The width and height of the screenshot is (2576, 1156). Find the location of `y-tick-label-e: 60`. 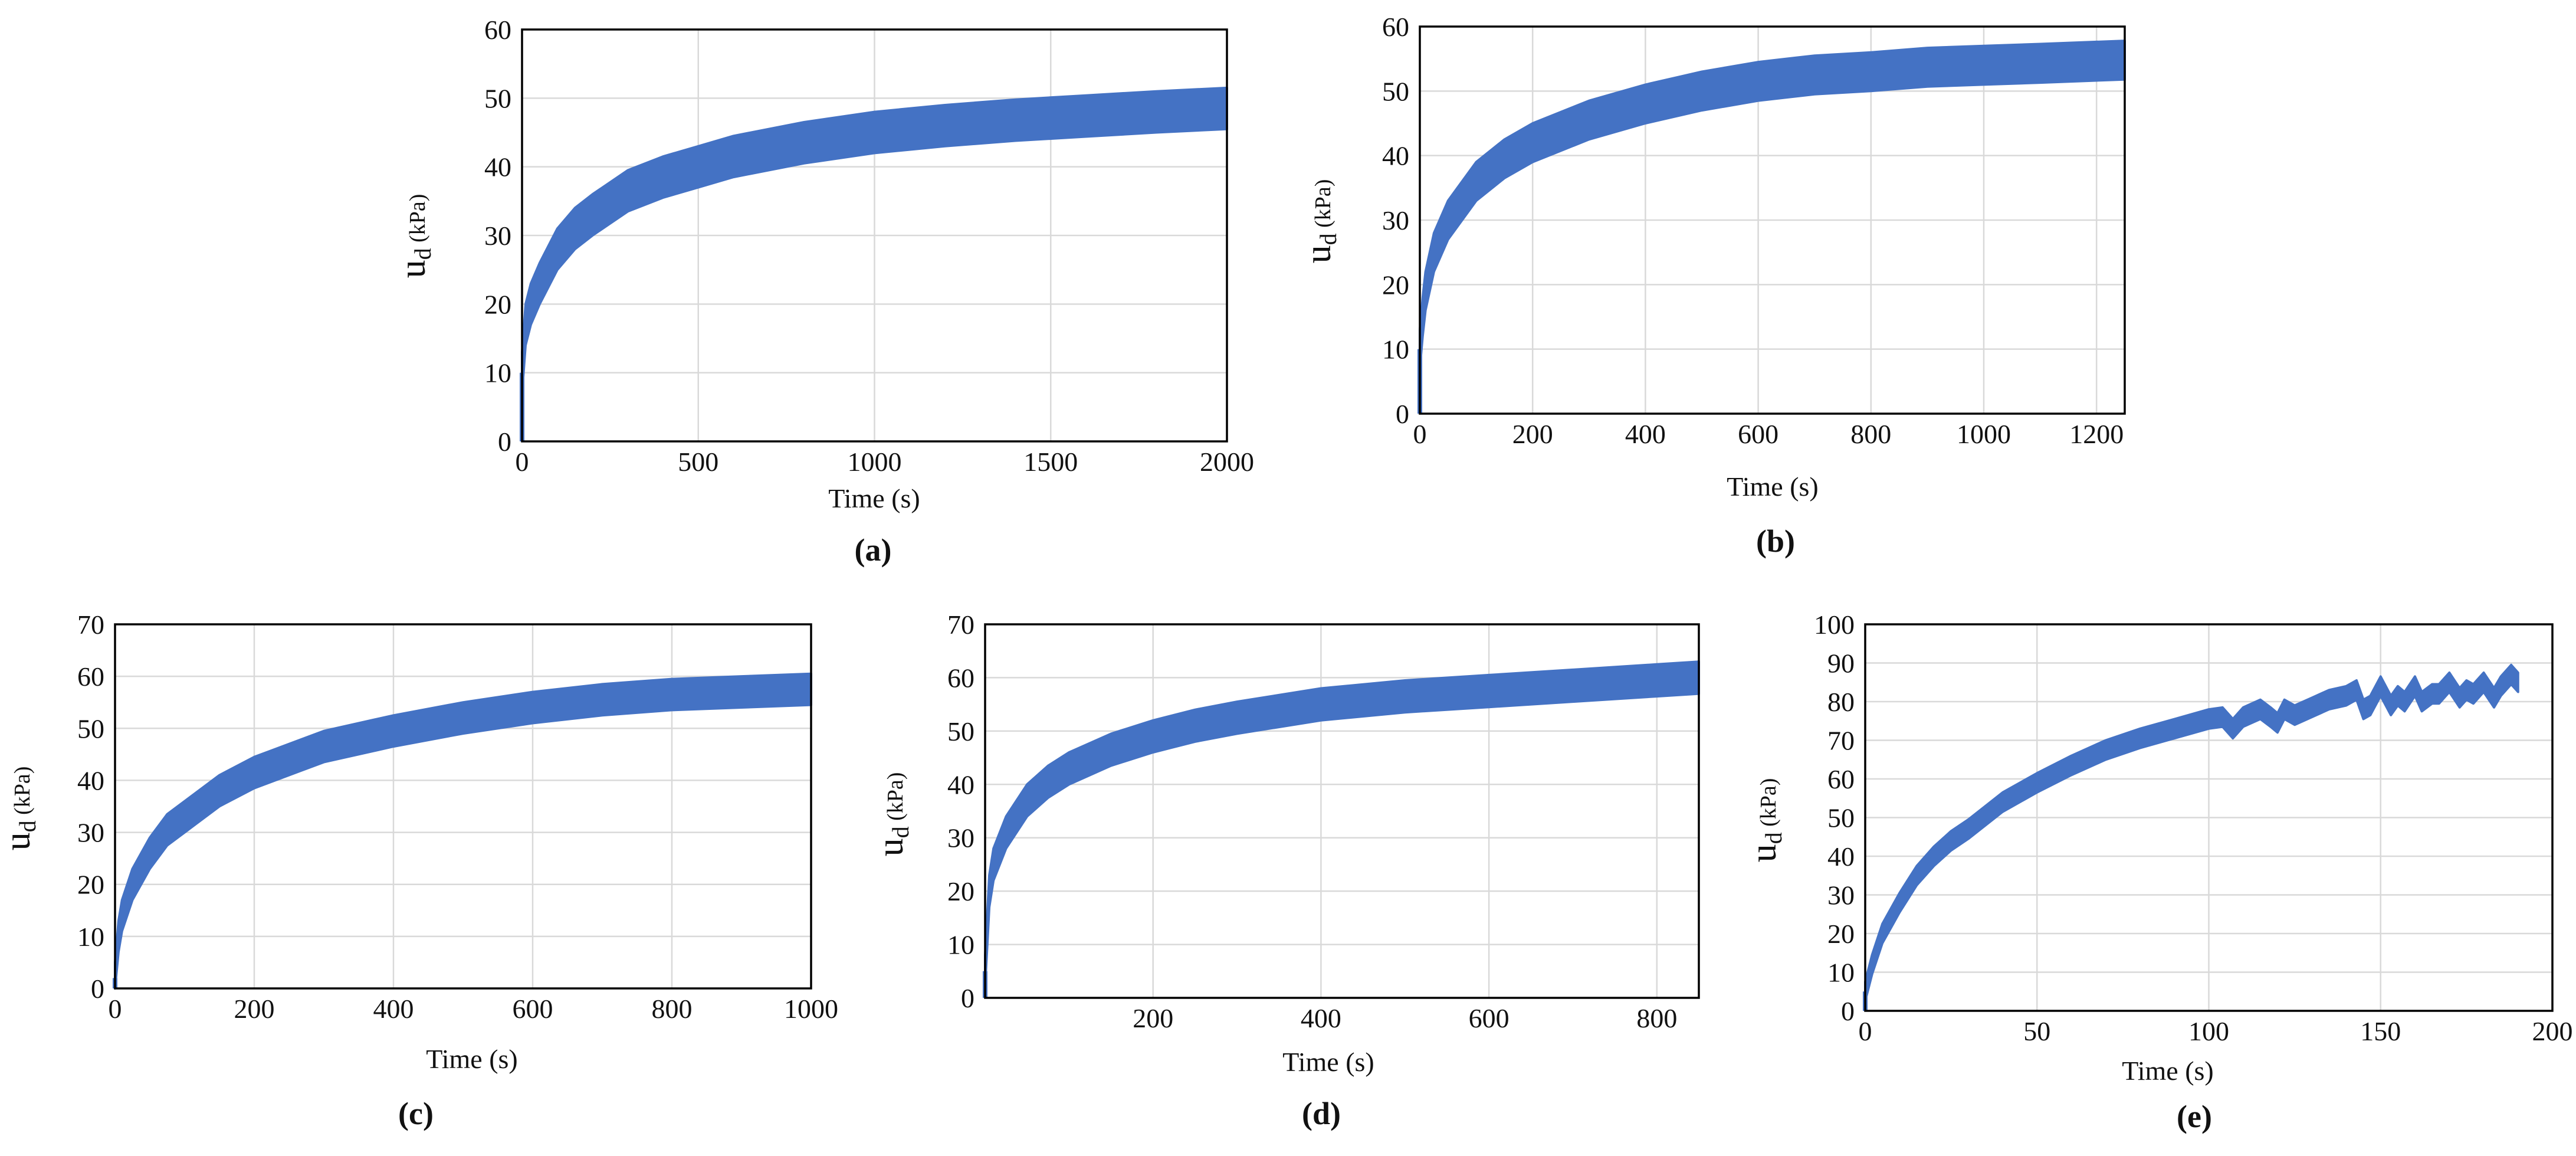

y-tick-label-e: 60 is located at coordinates (1841, 779).